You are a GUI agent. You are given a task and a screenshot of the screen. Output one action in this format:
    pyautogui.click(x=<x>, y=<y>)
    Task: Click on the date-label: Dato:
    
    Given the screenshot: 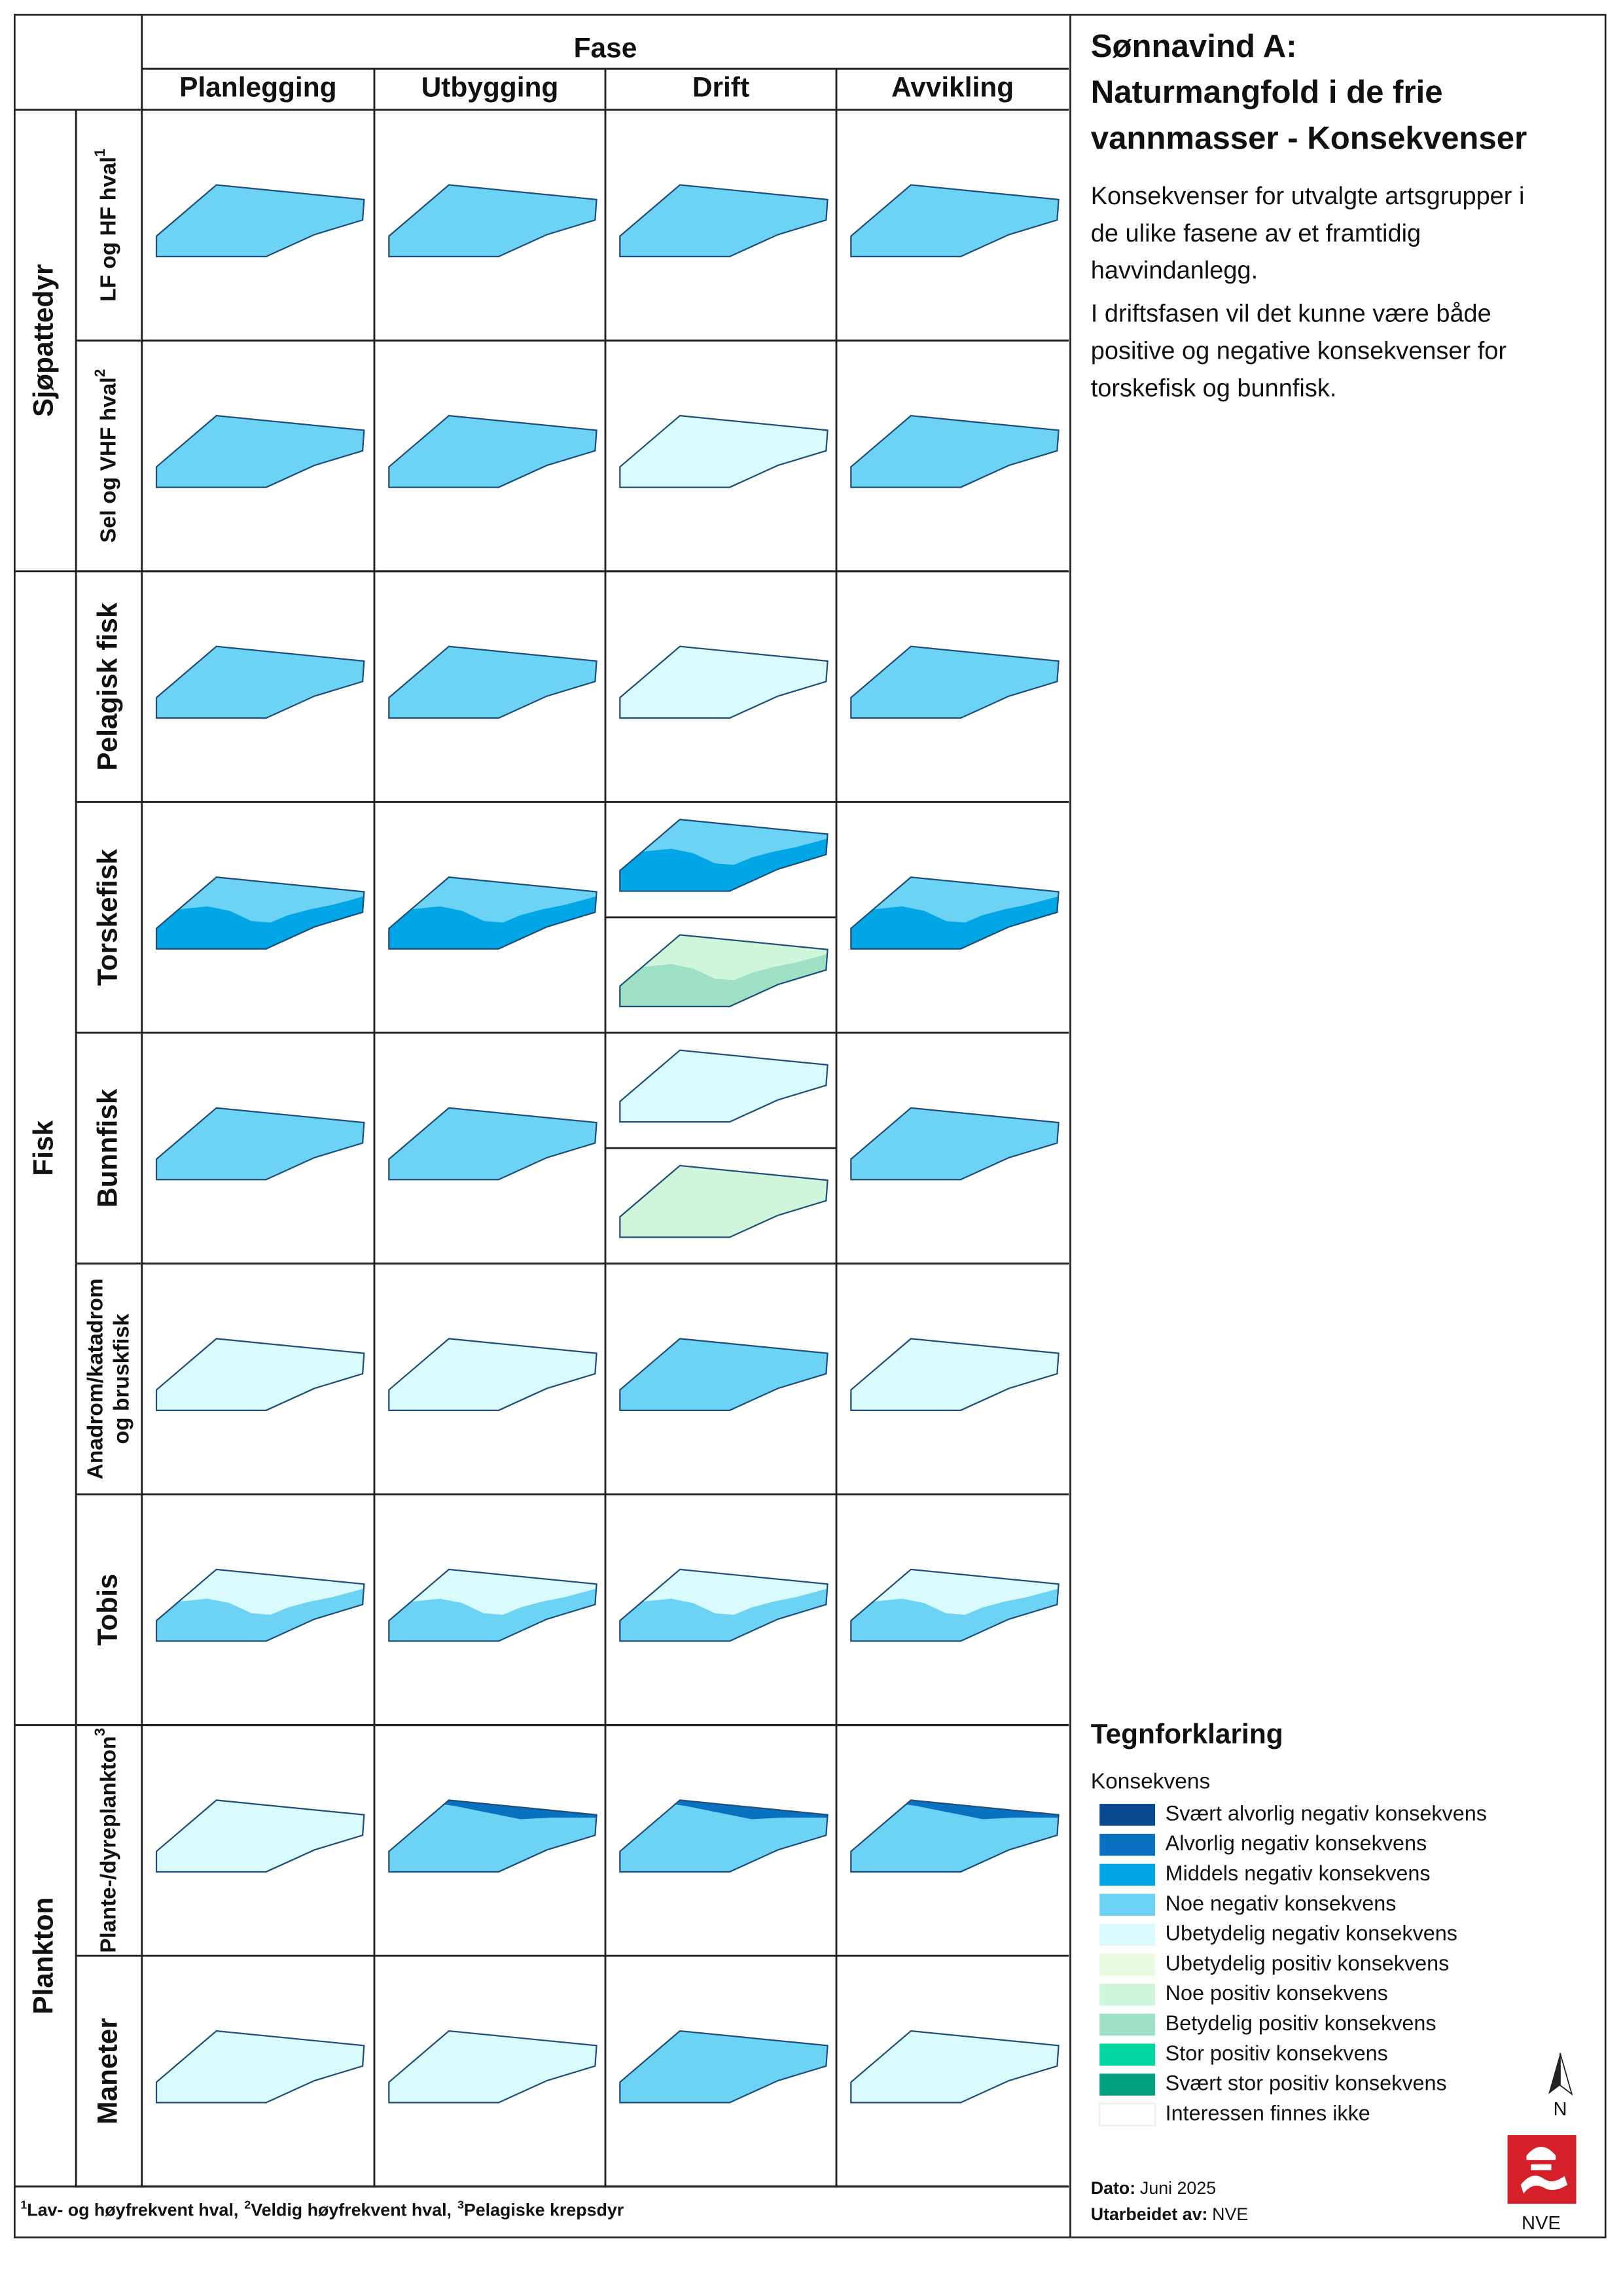 What is the action you would take?
    pyautogui.click(x=1113, y=2188)
    